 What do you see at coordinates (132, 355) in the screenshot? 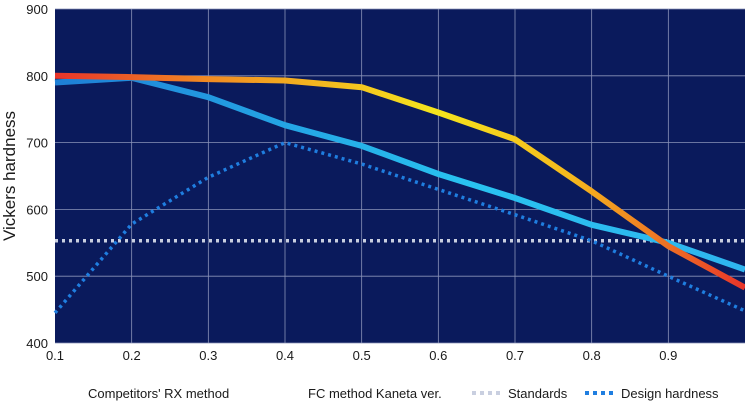
I see `x-tick-label: 0.2` at bounding box center [132, 355].